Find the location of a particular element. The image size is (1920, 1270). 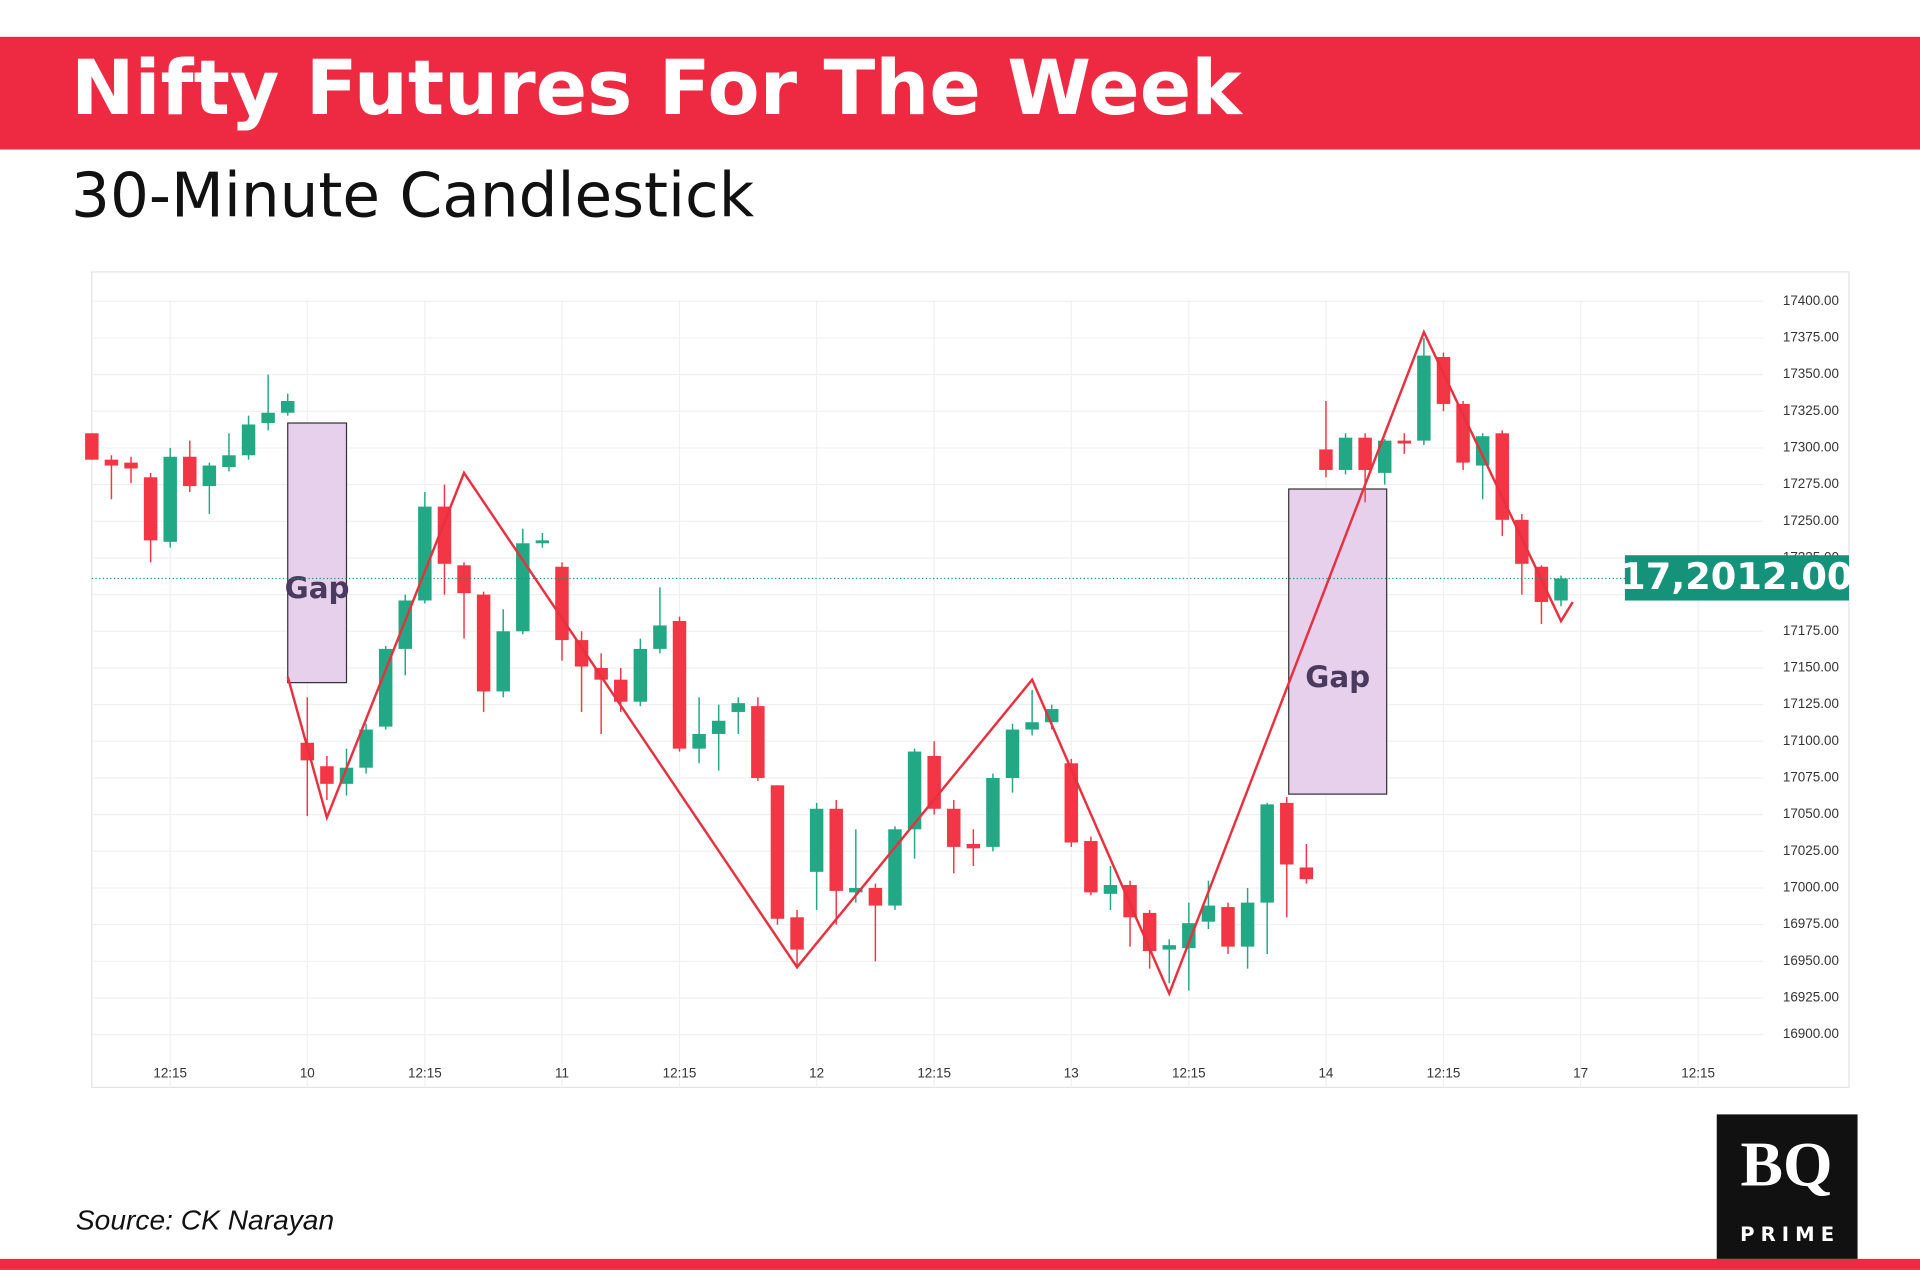

x-tick-label: 10 is located at coordinates (307, 1073).